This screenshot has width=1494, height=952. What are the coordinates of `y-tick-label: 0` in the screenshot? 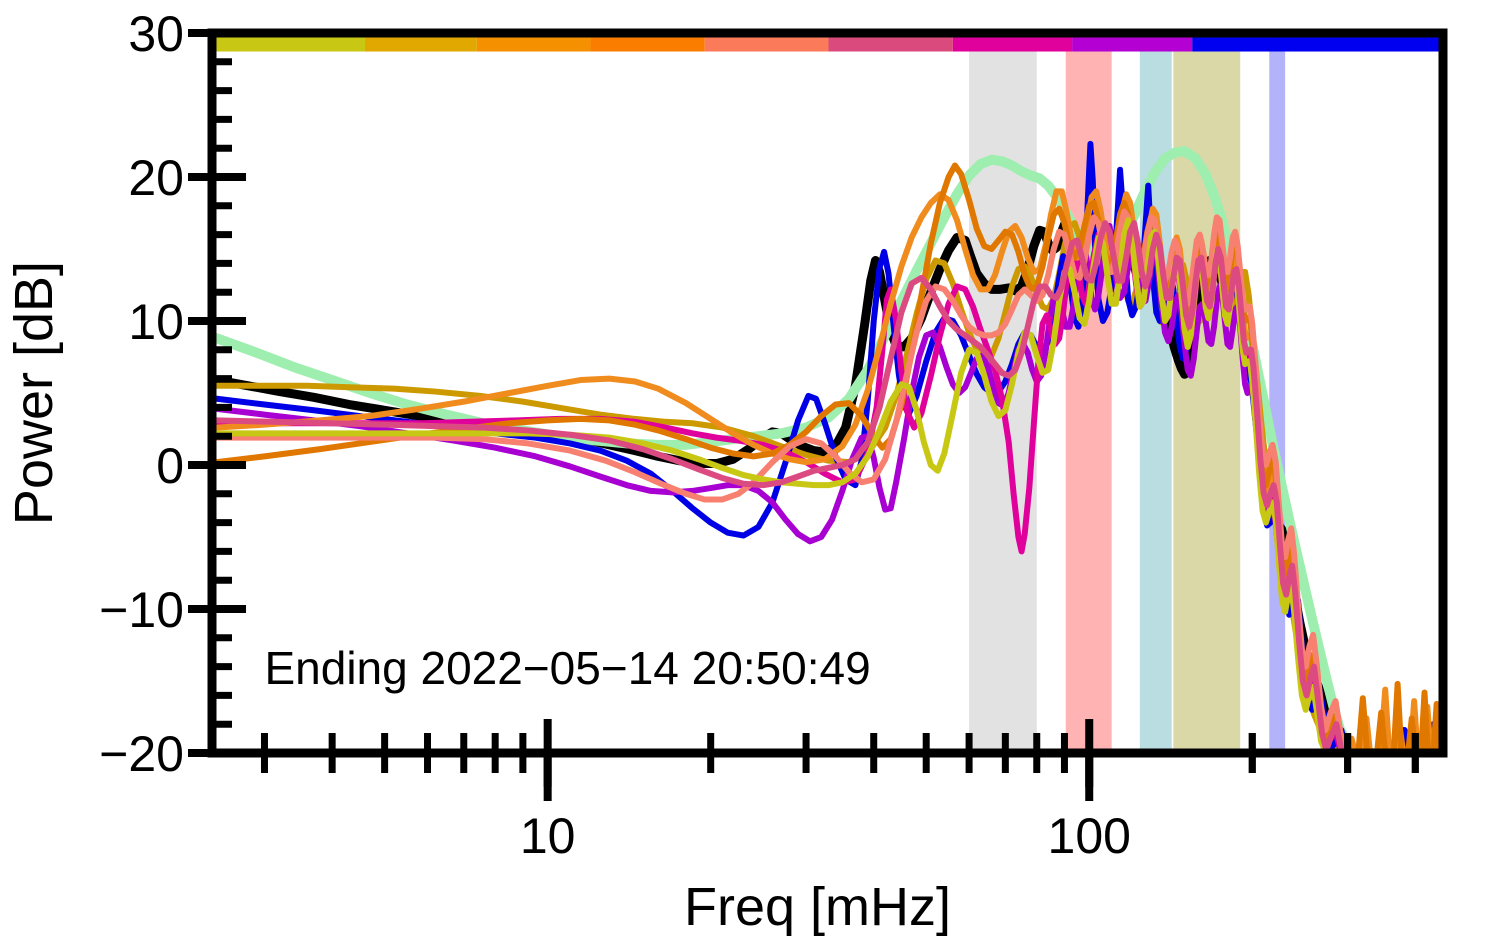 It's located at (170, 466).